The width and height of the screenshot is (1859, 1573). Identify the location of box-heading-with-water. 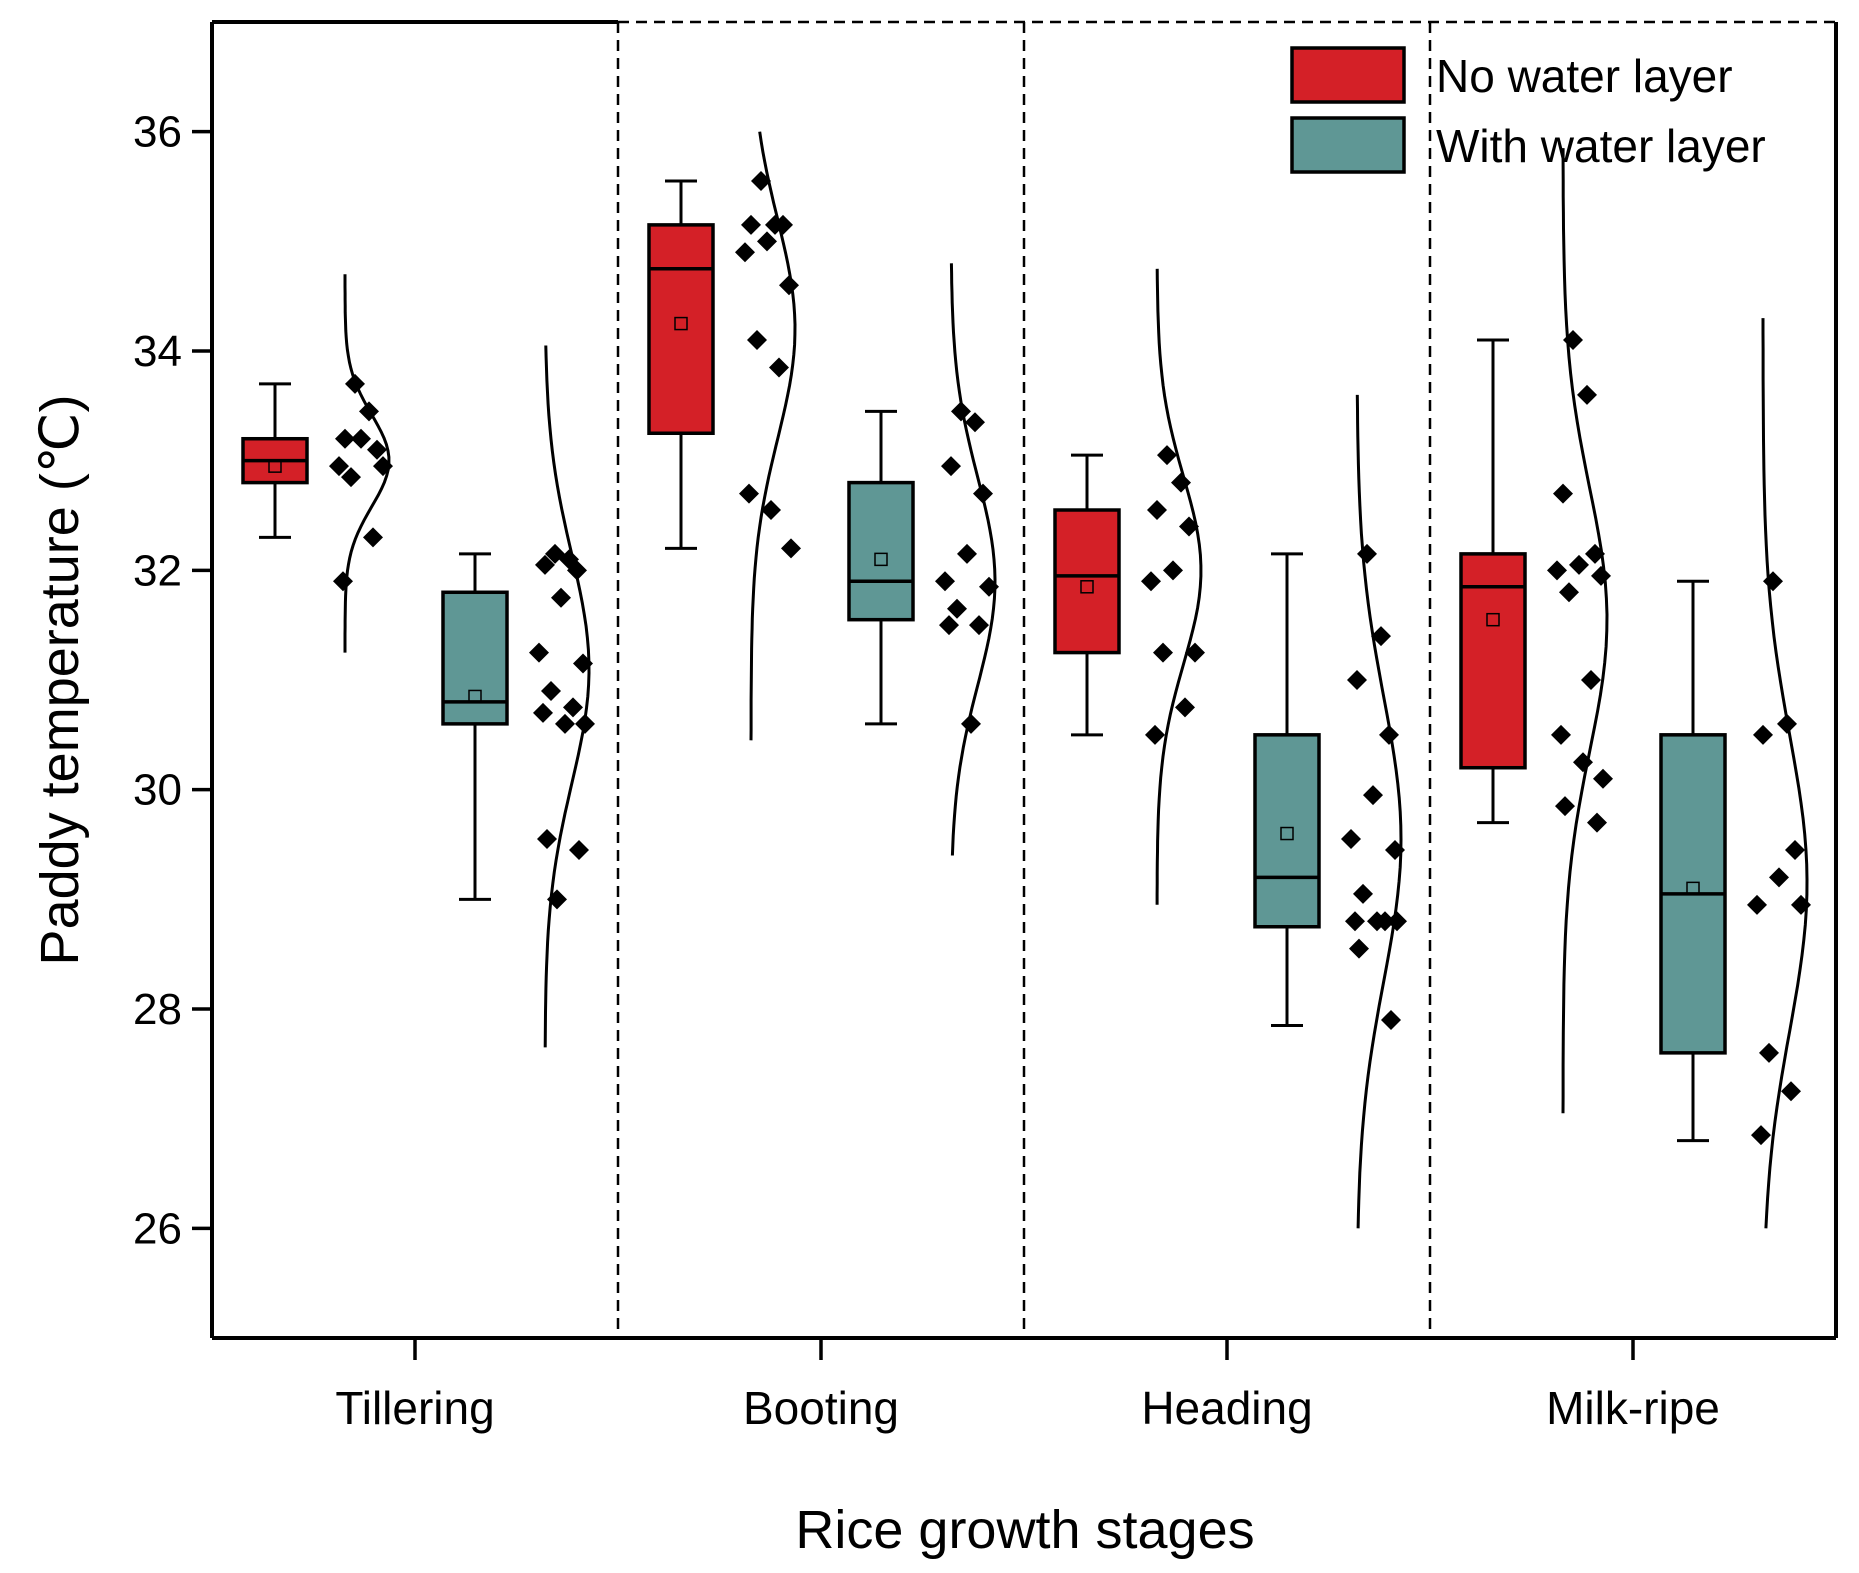
(1330, 811).